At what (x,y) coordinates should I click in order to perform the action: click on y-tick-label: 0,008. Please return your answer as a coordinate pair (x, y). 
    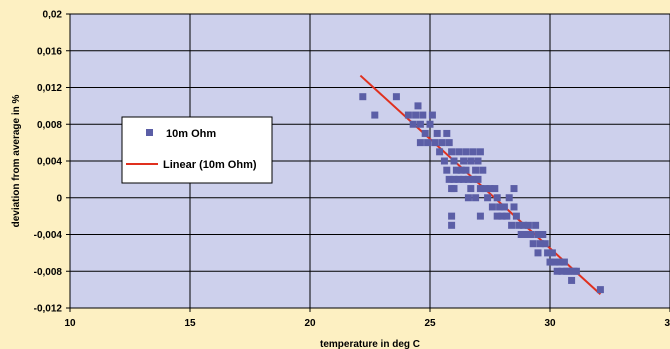
    Looking at the image, I should click on (49, 125).